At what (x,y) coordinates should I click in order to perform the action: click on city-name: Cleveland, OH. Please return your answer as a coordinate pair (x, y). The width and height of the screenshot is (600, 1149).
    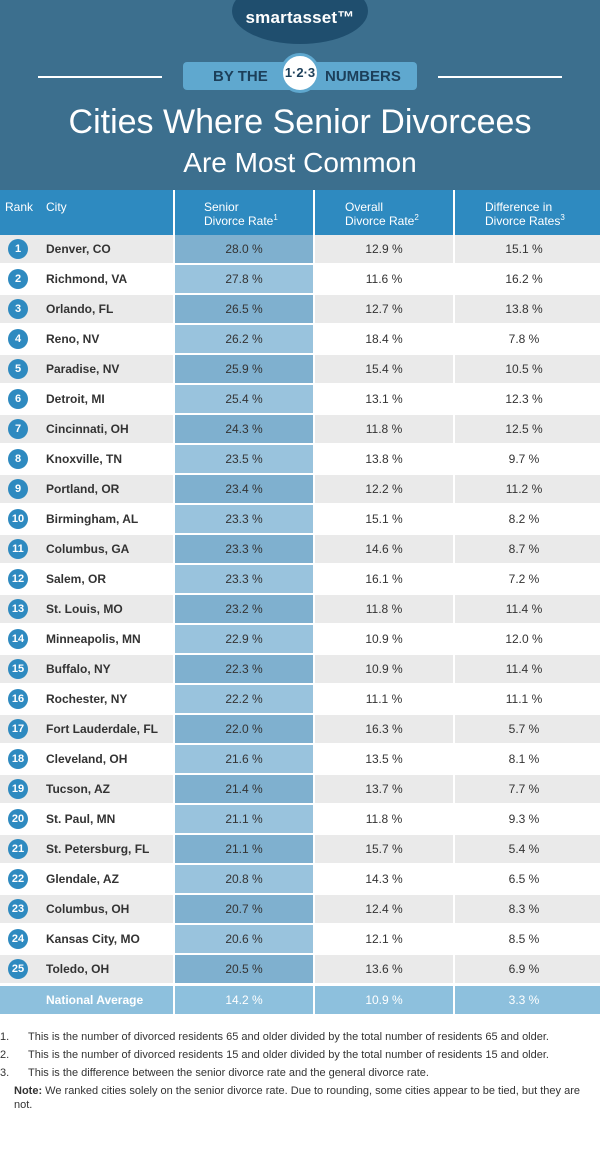
    Looking at the image, I should click on (87, 759).